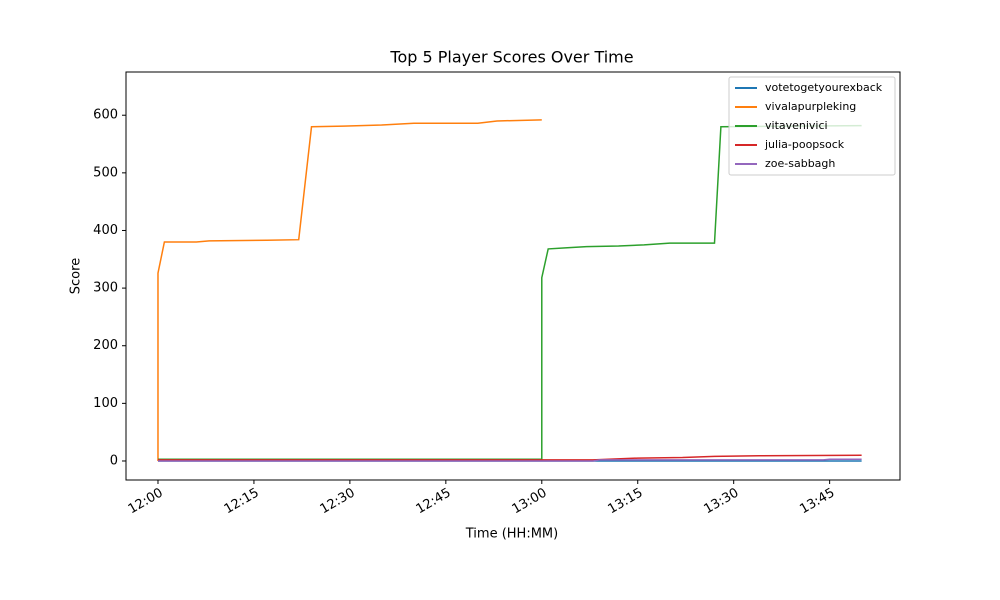 Image resolution: width=1000 pixels, height=600 pixels. Describe the element at coordinates (511, 57) in the screenshot. I see `chart-title: Top 5 Player Scores Over Time` at that location.